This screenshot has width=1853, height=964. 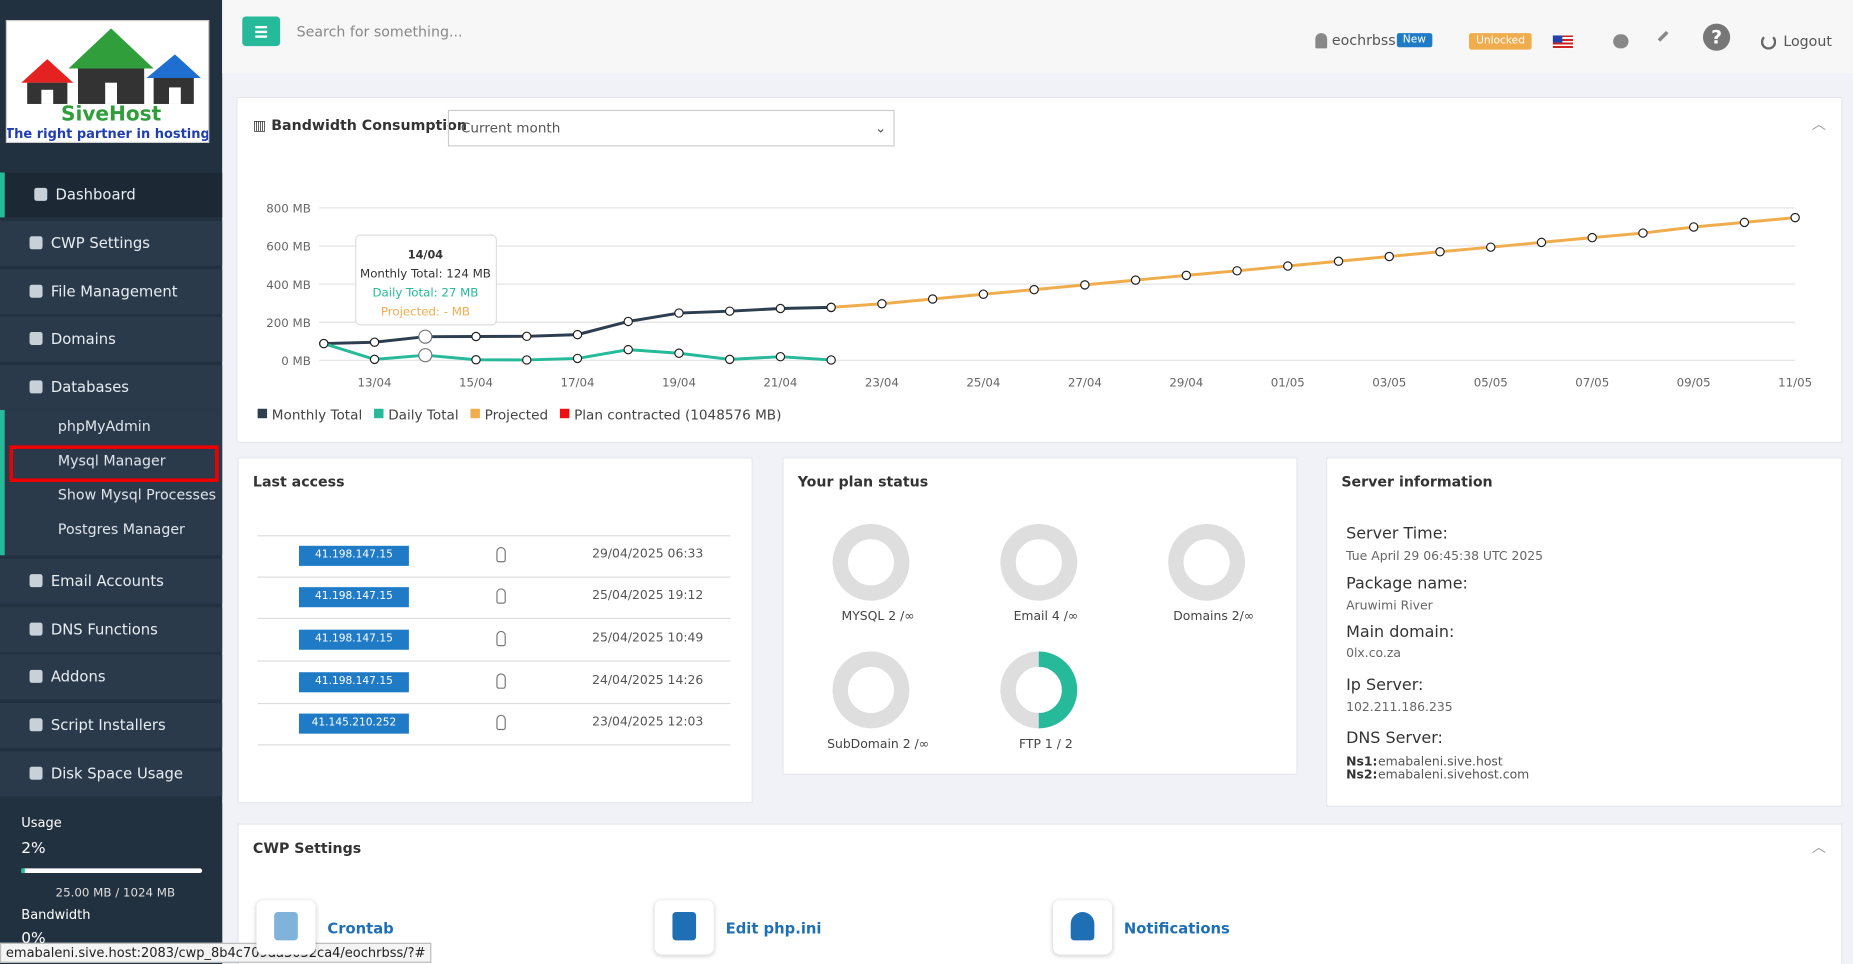 I want to click on period-select: Current month ⌄, so click(x=671, y=128).